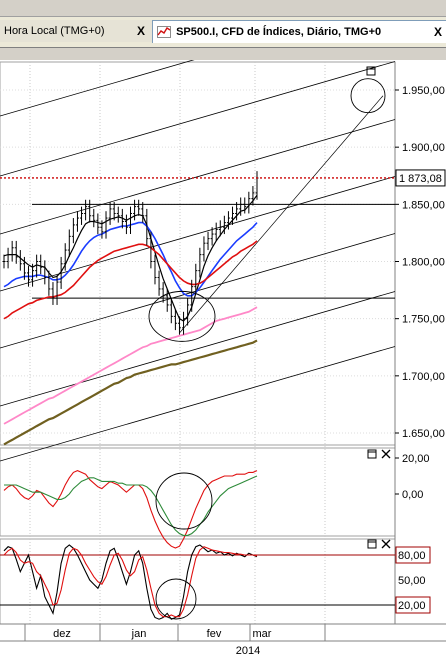 The height and width of the screenshot is (660, 446). I want to click on x-month-label: jan, so click(139, 634).